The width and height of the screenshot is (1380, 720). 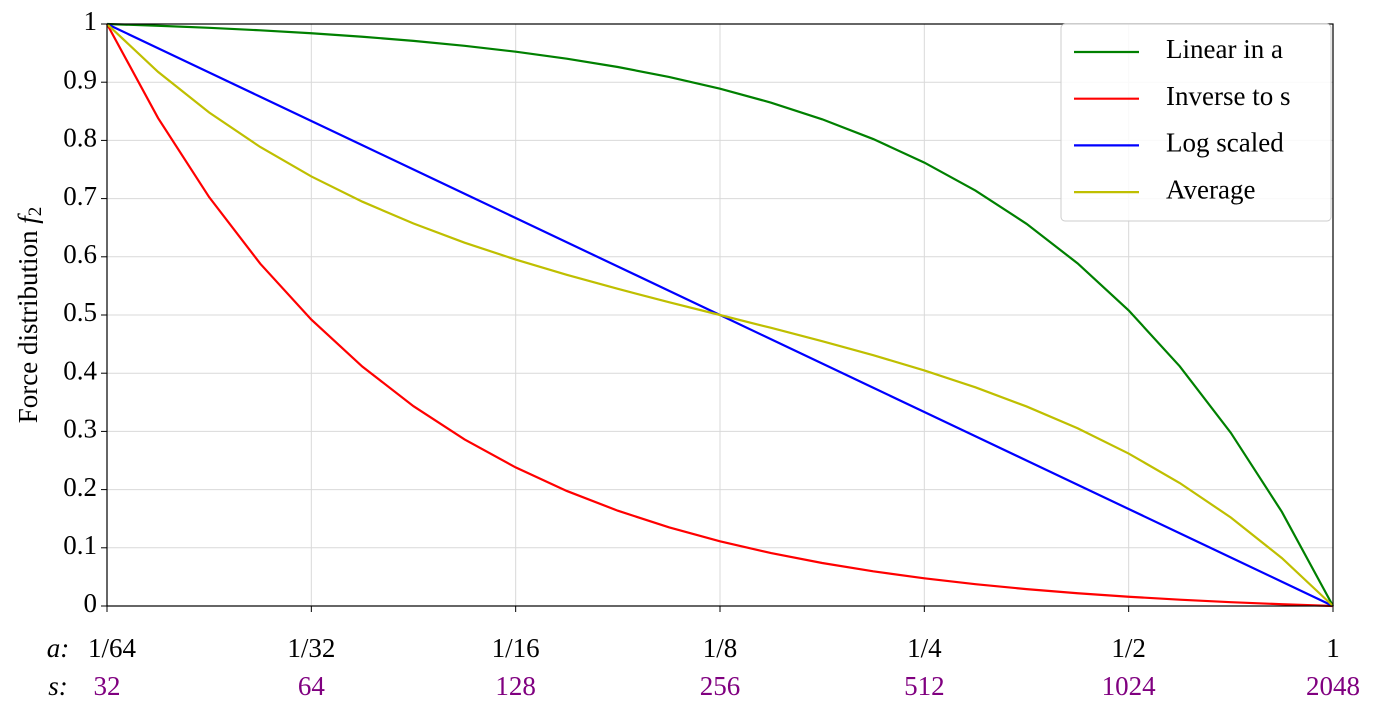 I want to click on x2-tick-label: 32, so click(x=107, y=686).